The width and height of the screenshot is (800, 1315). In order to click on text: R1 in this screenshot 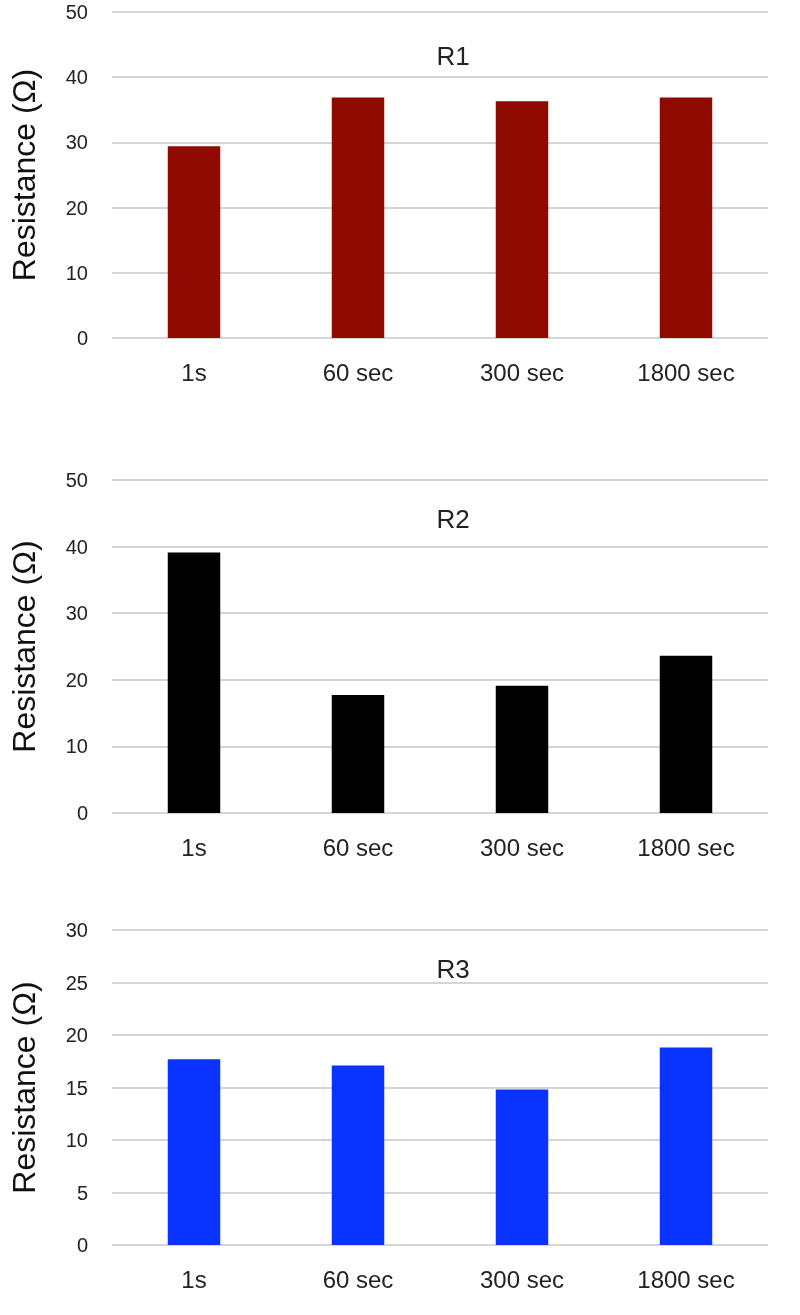, I will do `click(453, 56)`.